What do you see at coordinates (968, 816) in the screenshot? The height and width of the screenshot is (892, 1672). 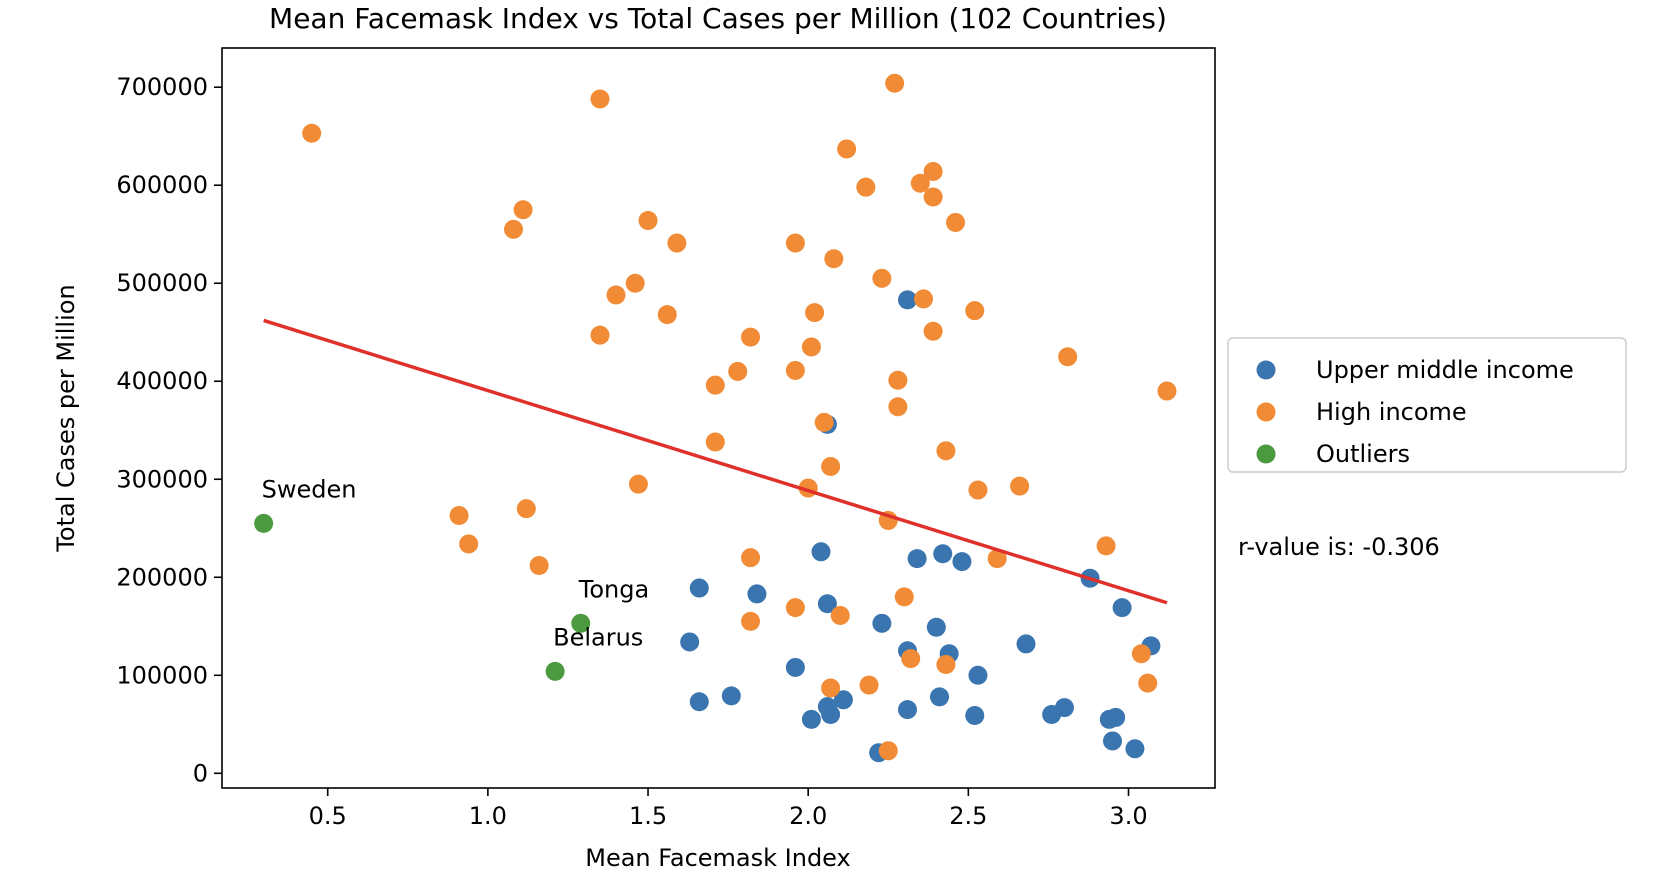 I see `x-tick-label: 2.5` at bounding box center [968, 816].